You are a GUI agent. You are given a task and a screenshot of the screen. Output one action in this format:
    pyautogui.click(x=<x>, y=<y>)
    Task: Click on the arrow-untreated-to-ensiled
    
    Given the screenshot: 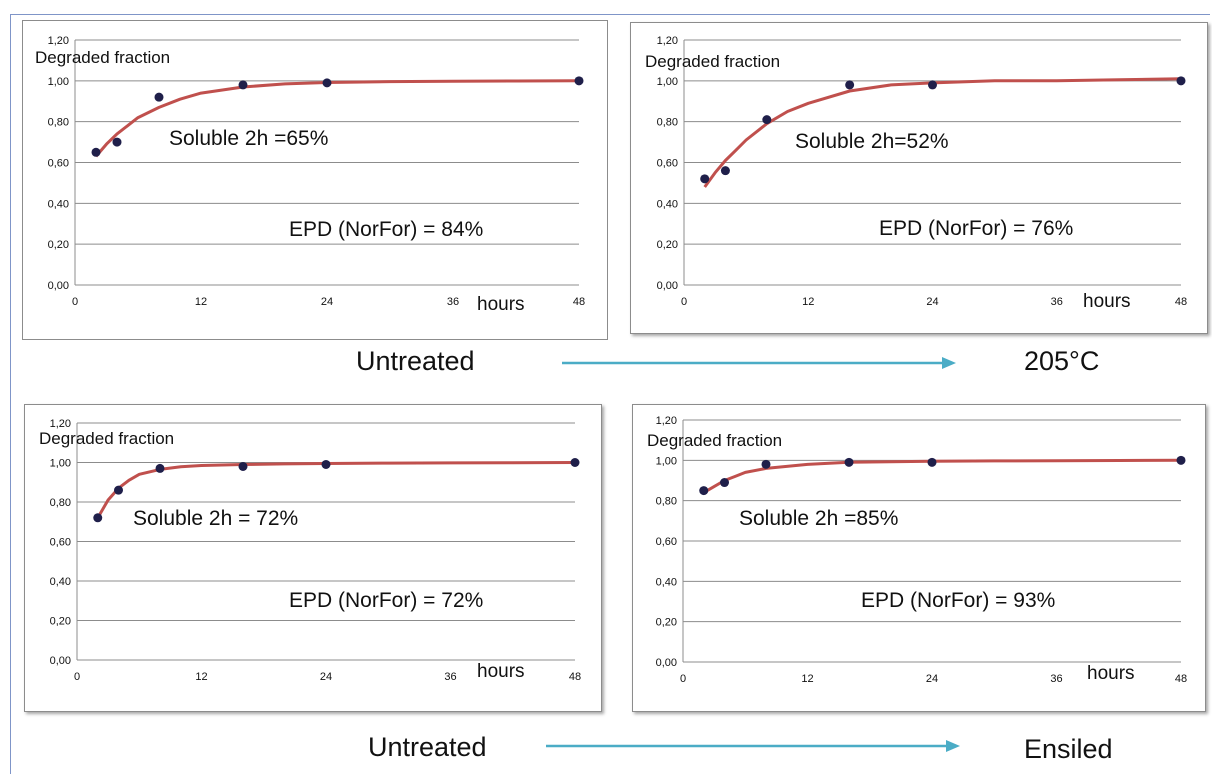 What is the action you would take?
    pyautogui.click(x=754, y=746)
    